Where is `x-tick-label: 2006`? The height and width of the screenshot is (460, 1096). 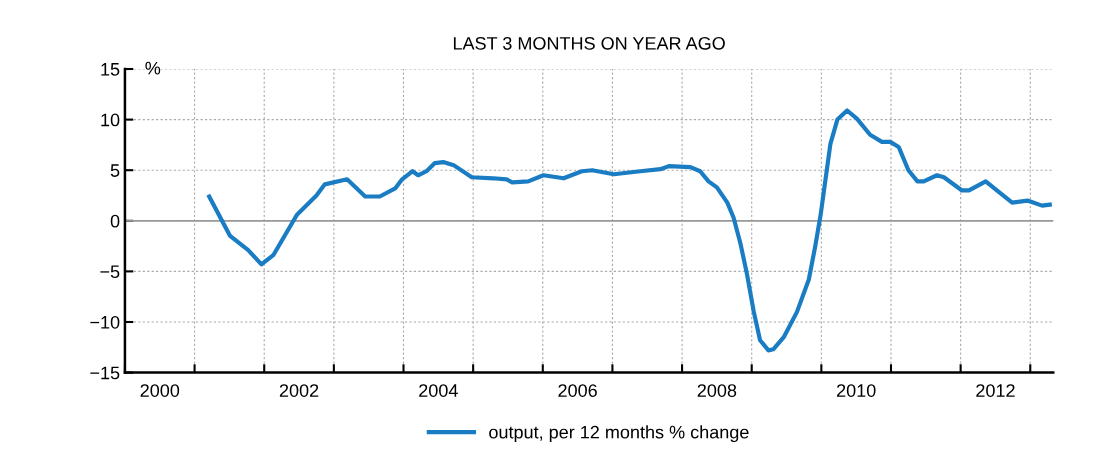
x-tick-label: 2006 is located at coordinates (577, 390).